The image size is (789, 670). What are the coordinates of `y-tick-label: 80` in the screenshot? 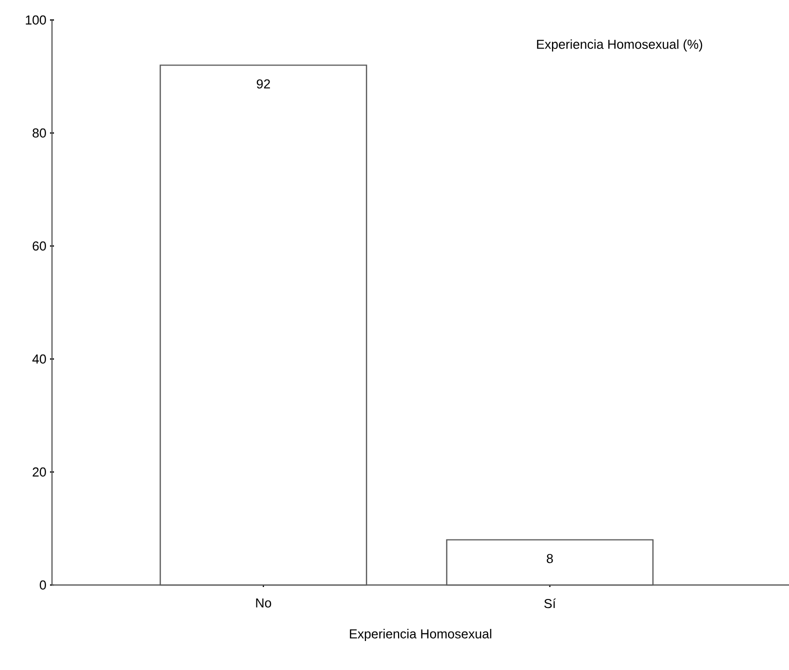 It's located at (39, 133).